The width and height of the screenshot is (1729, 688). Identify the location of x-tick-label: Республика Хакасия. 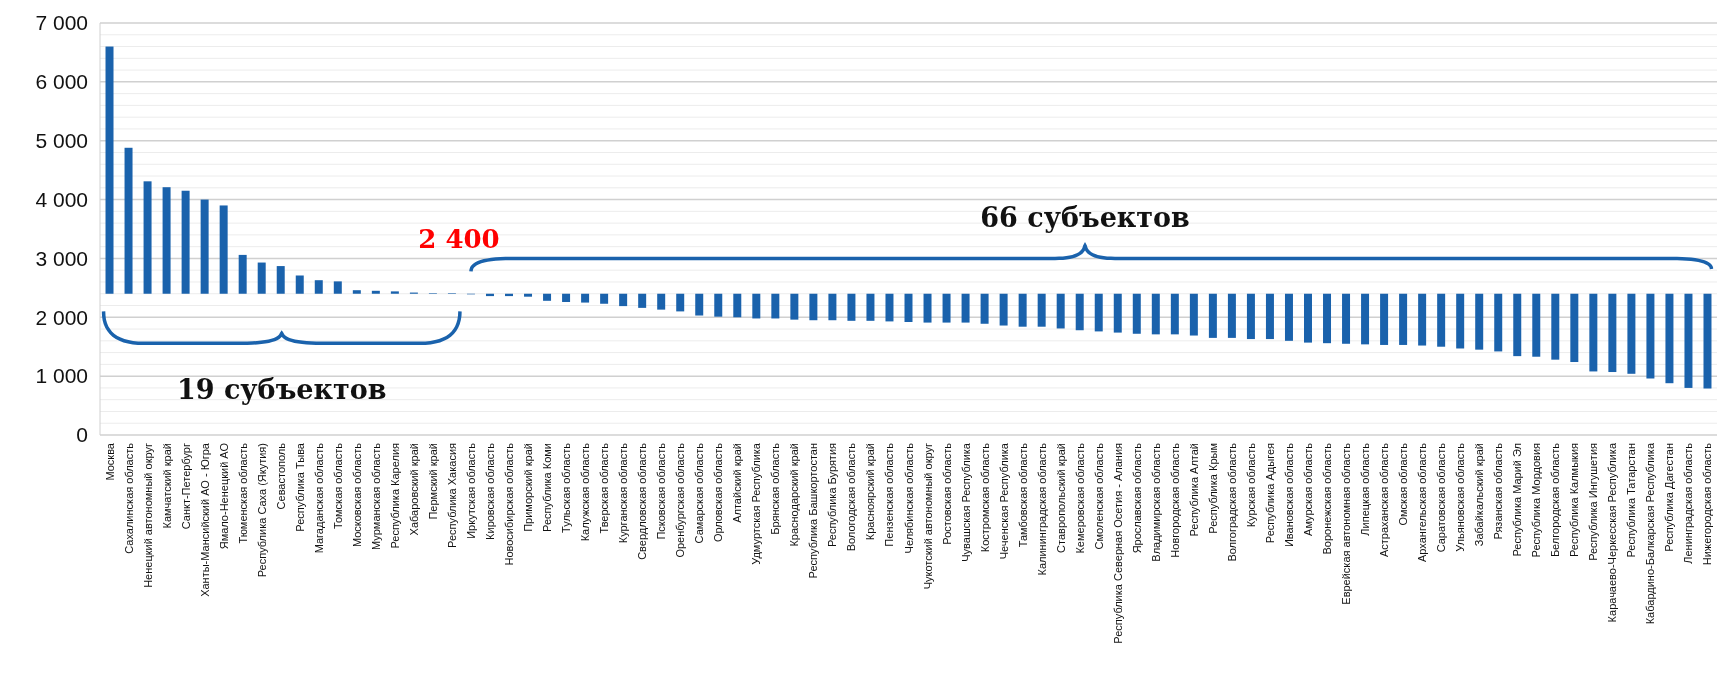
(451, 495).